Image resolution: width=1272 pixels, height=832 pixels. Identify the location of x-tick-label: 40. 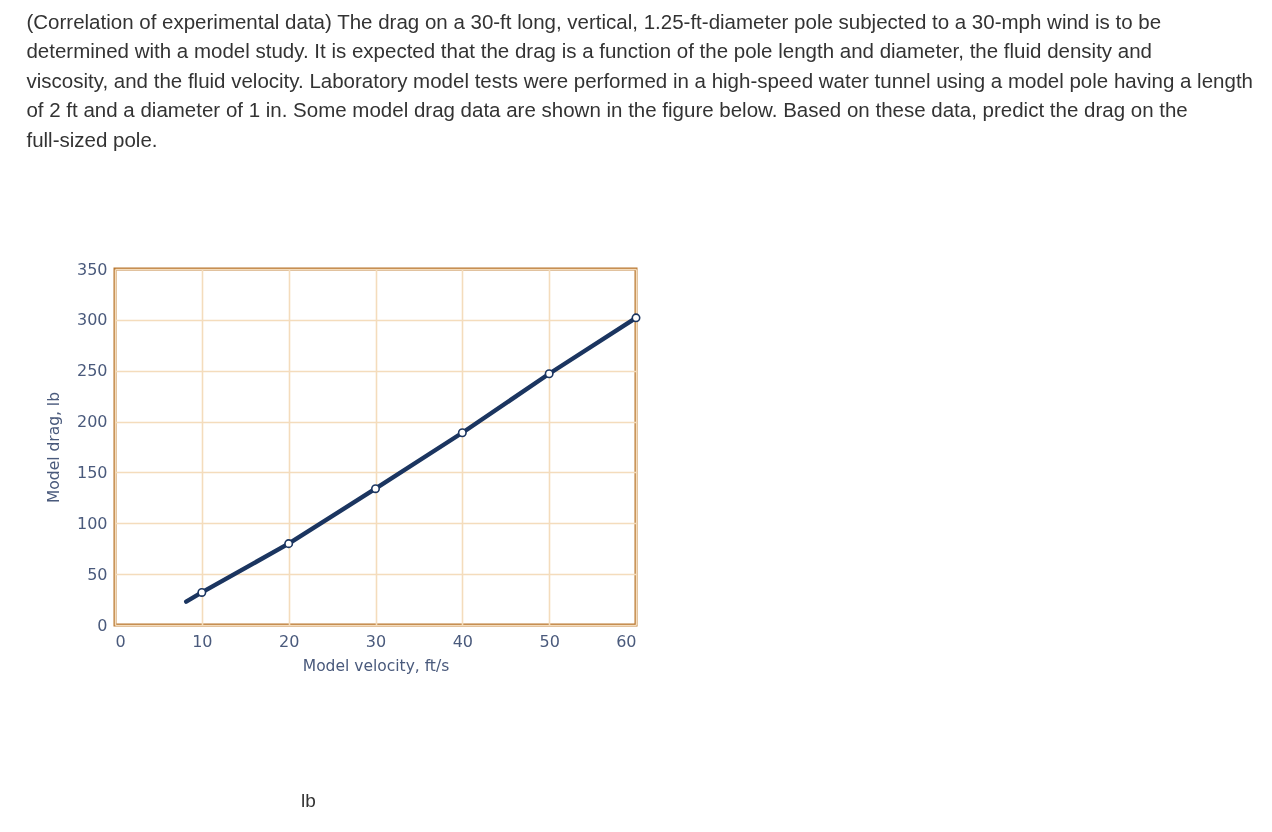
(463, 641).